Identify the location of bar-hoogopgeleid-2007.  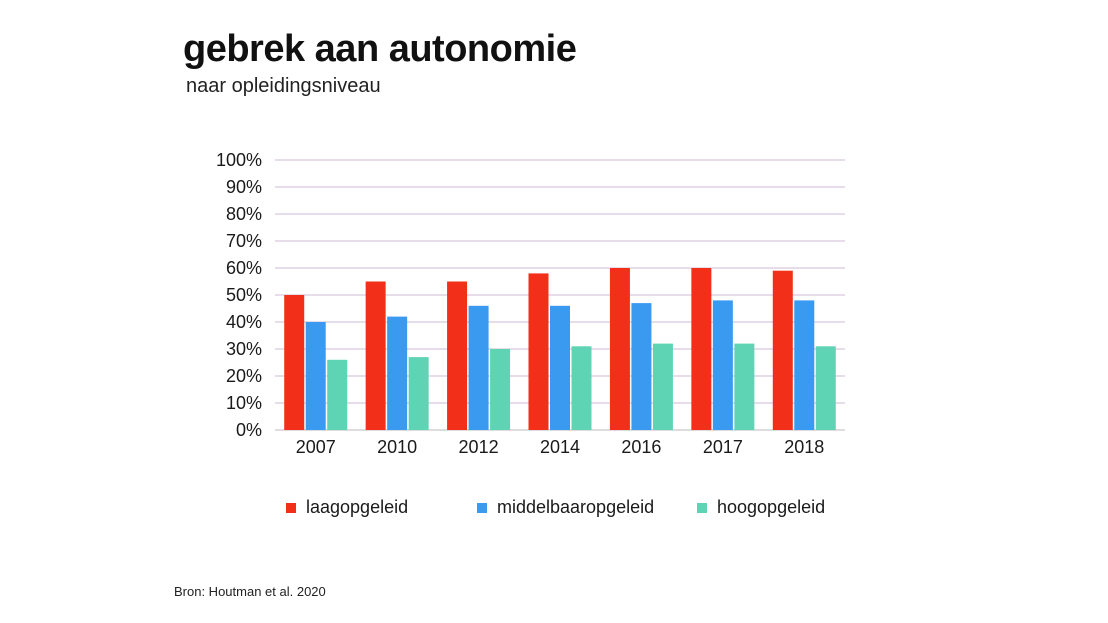
(337, 394).